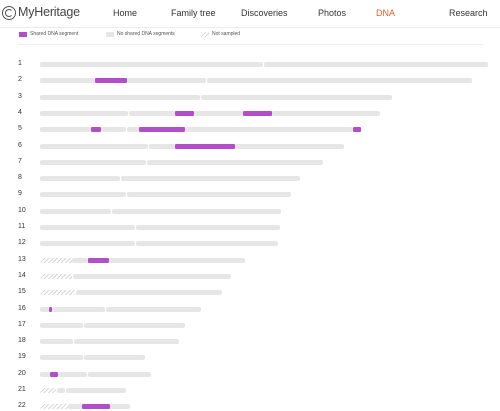  Describe the element at coordinates (332, 13) in the screenshot. I see `nav-item-photos: Photos` at that location.